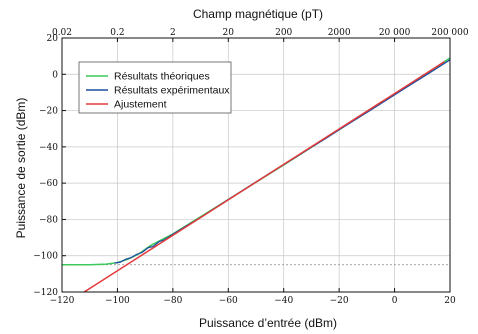 The image size is (478, 334). Describe the element at coordinates (62, 301) in the screenshot. I see `x-tick-label: −120` at that location.